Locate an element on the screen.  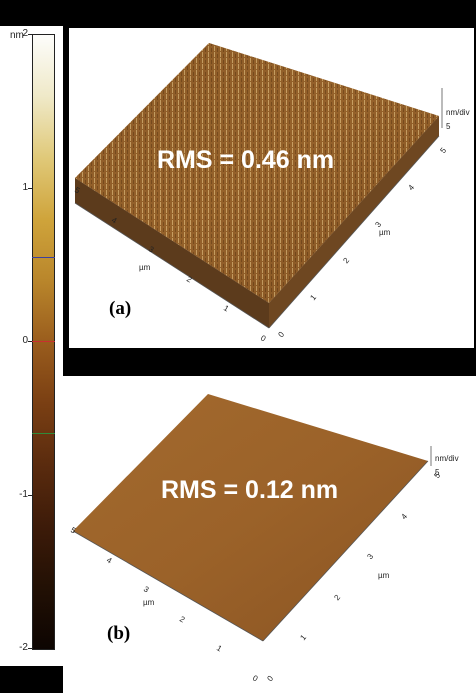
z-unit-a: nm/div is located at coordinates (458, 112).